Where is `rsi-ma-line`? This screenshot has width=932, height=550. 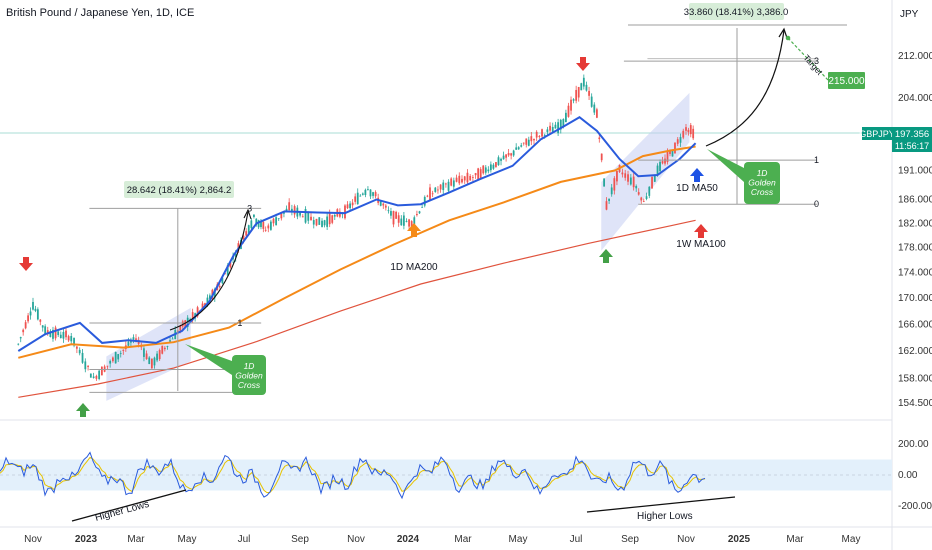
rsi-ma-line is located at coordinates (353, 475).